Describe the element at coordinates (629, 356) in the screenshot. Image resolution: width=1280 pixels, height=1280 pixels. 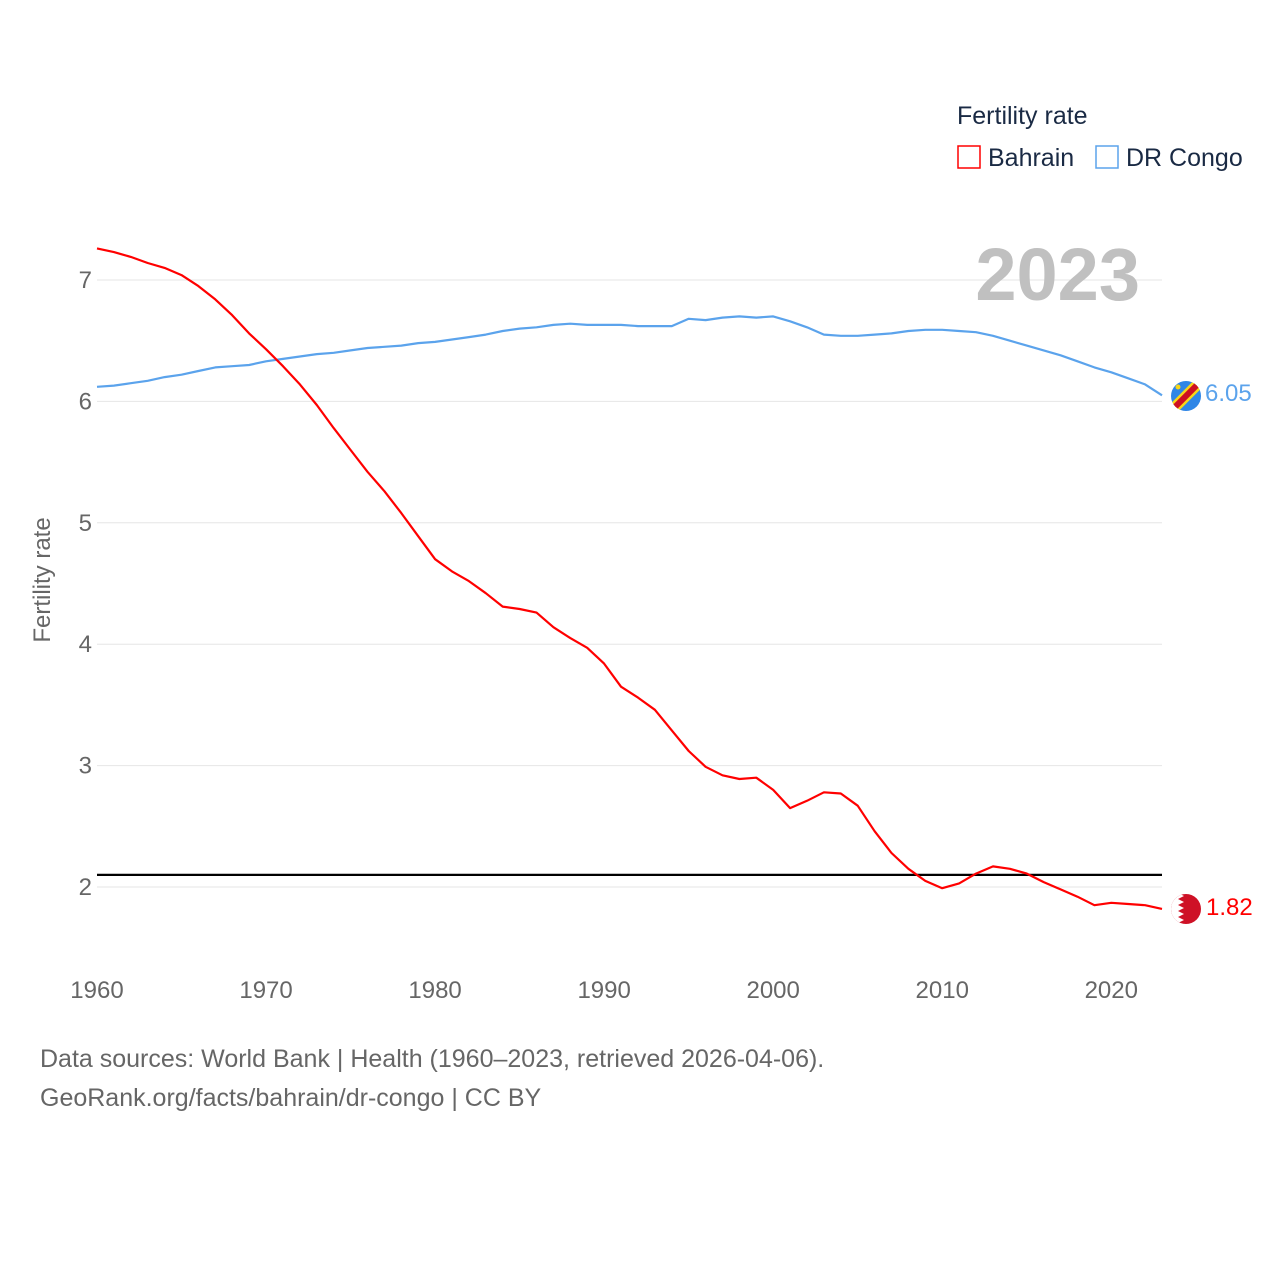
I see `series-line-dr-congo` at that location.